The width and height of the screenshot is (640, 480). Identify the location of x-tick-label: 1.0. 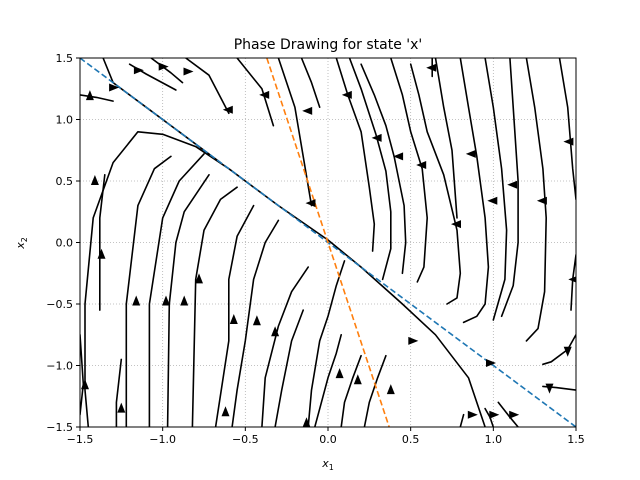
(494, 439).